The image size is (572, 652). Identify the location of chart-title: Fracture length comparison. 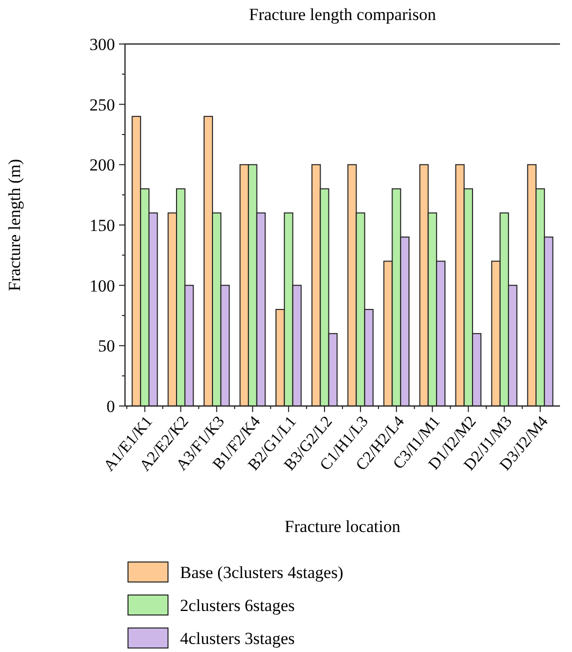
(342, 14).